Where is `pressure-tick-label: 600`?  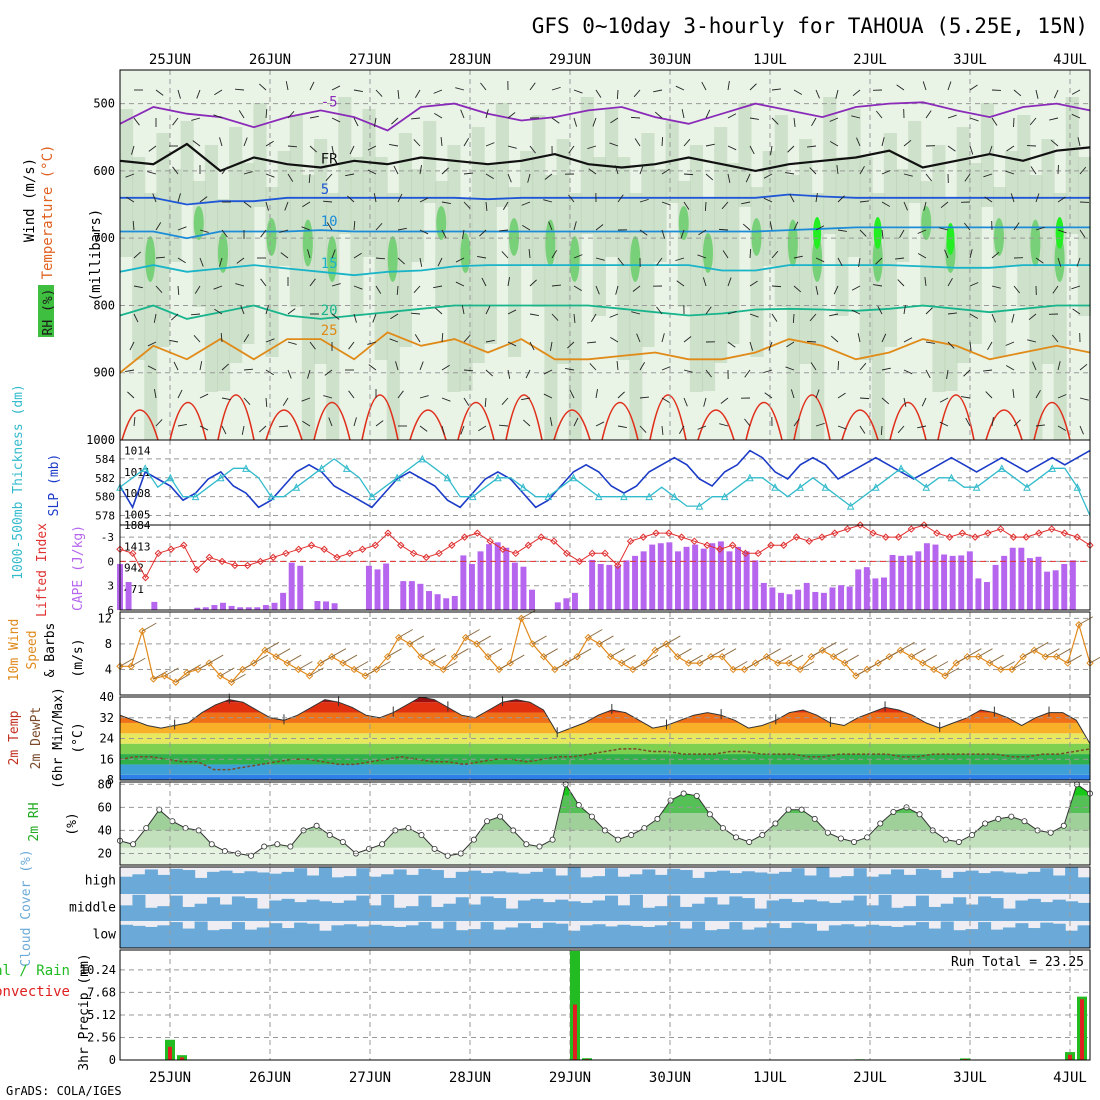 pressure-tick-label: 600 is located at coordinates (104, 171).